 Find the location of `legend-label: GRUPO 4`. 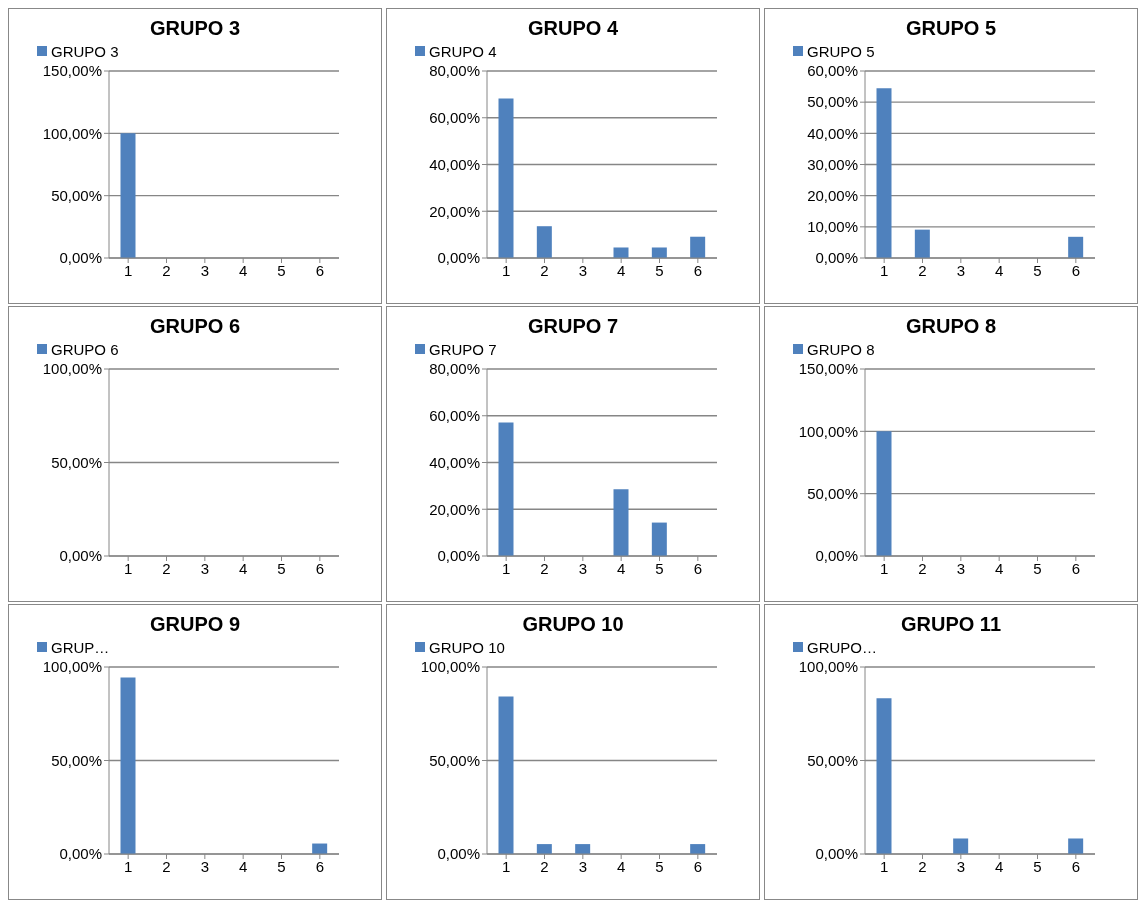

legend-label: GRUPO 4 is located at coordinates (463, 51).